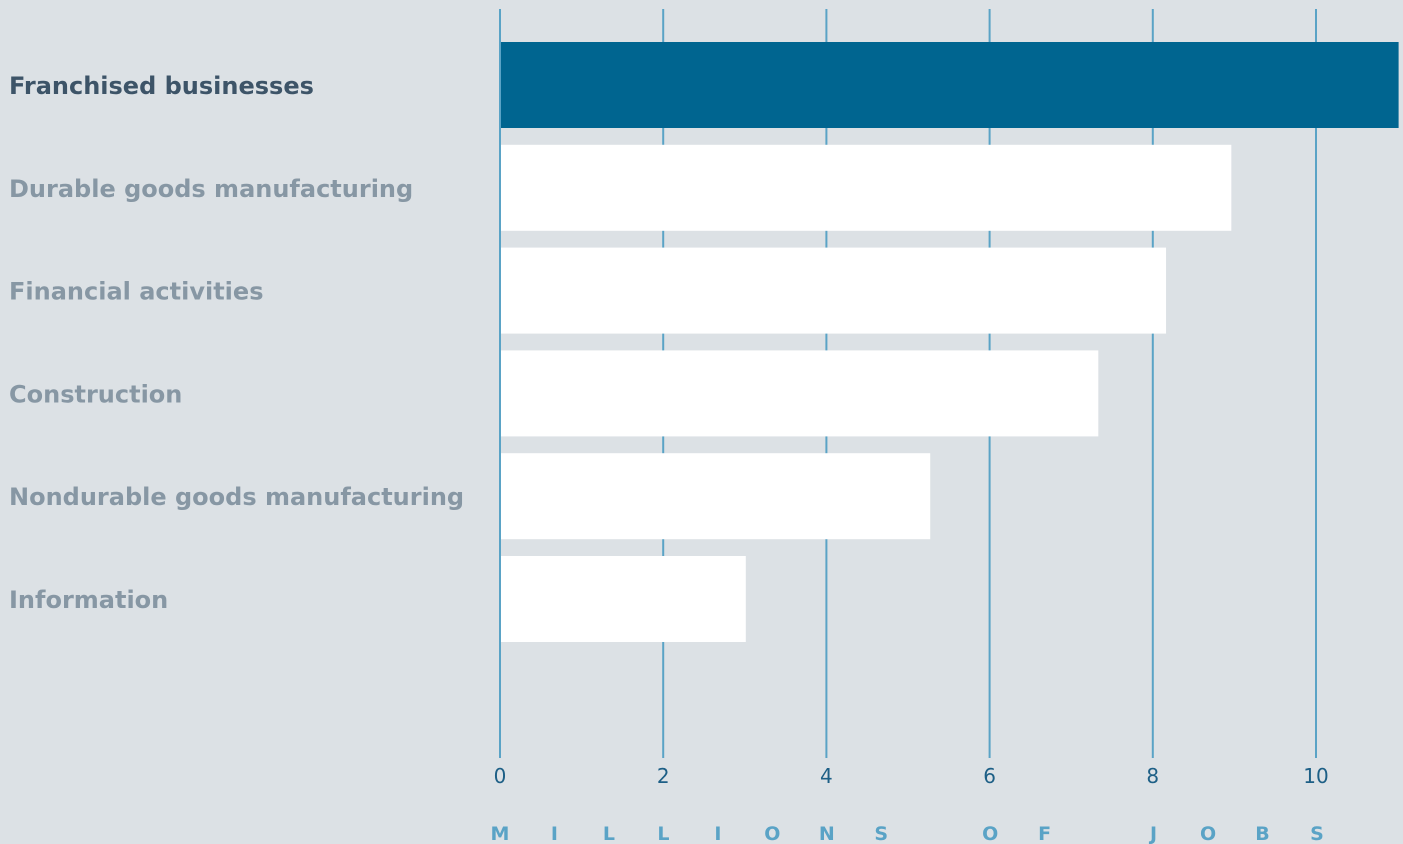 This screenshot has height=844, width=1403. Describe the element at coordinates (623, 599) in the screenshot. I see `bar-information` at that location.